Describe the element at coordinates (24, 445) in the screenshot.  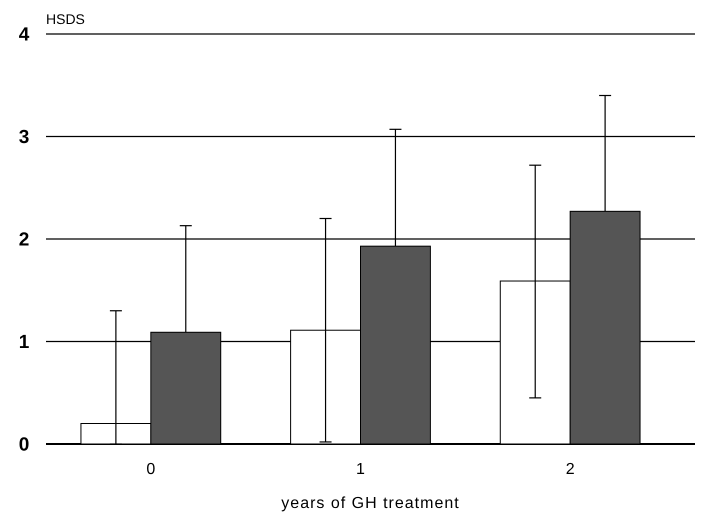
I see `y-tick-label: 0` at that location.